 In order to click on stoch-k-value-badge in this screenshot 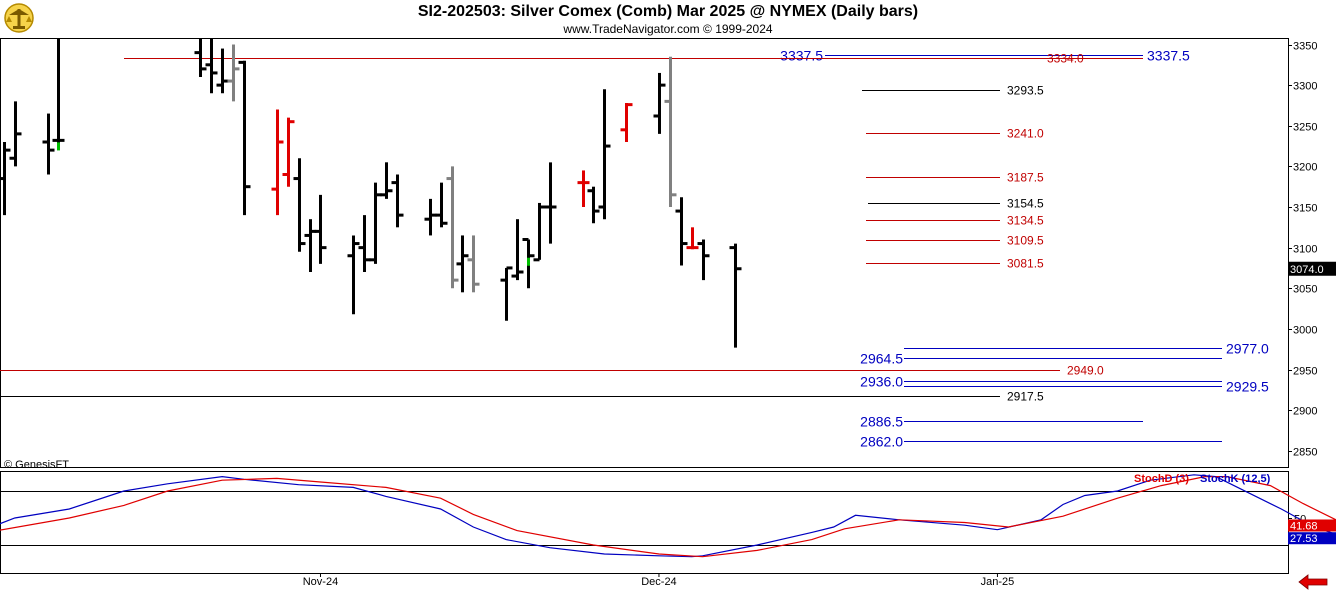, I will do `click(1312, 538)`.